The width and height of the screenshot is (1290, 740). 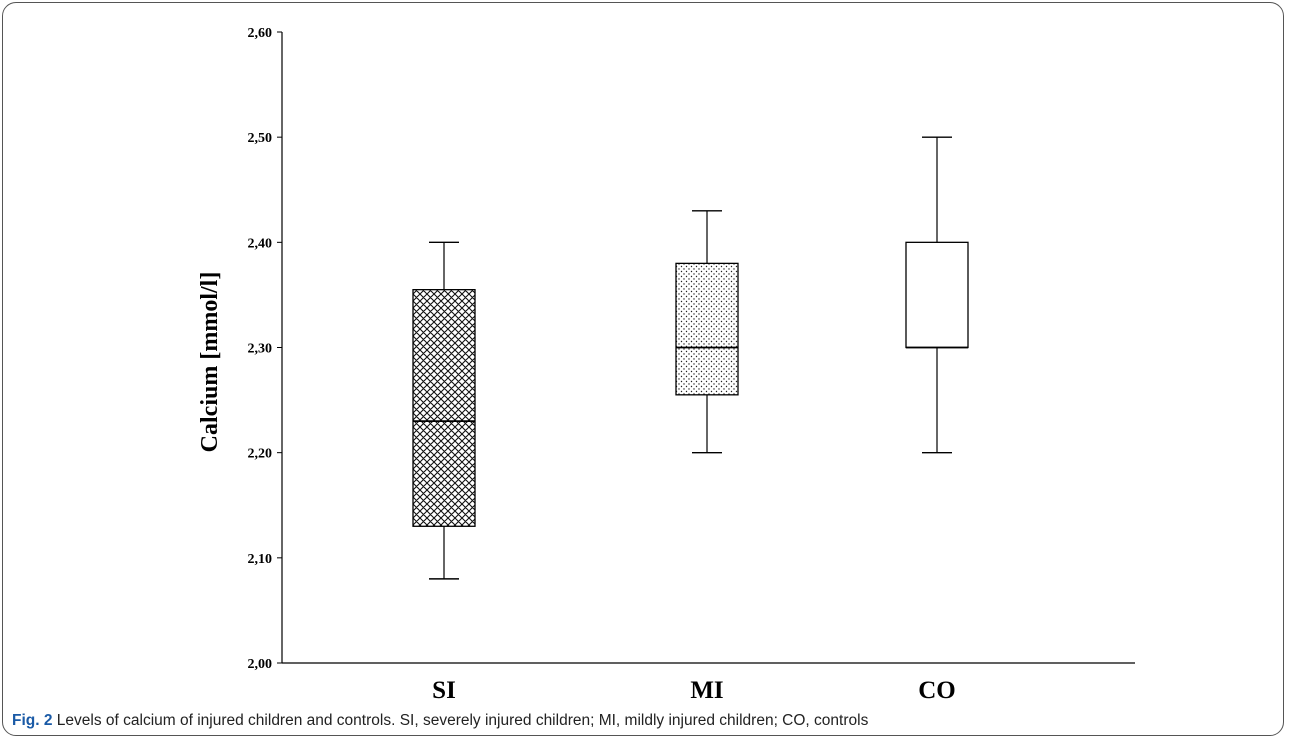 What do you see at coordinates (260, 243) in the screenshot?
I see `y-tick-label: 2,40` at bounding box center [260, 243].